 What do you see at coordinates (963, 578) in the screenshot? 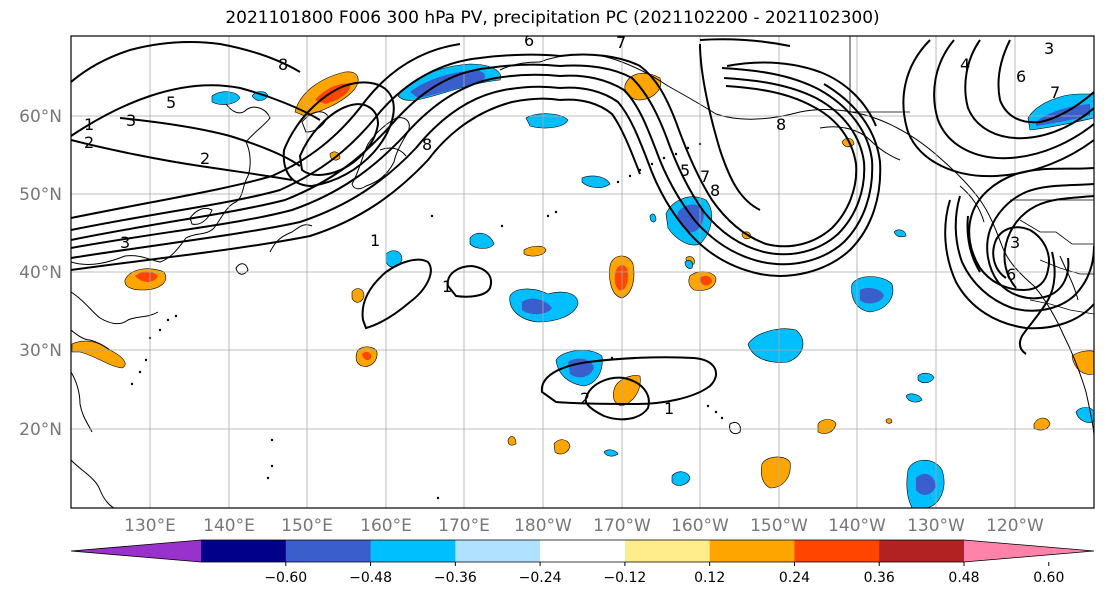
I see `colorbar-tick-label: 0.48` at bounding box center [963, 578].